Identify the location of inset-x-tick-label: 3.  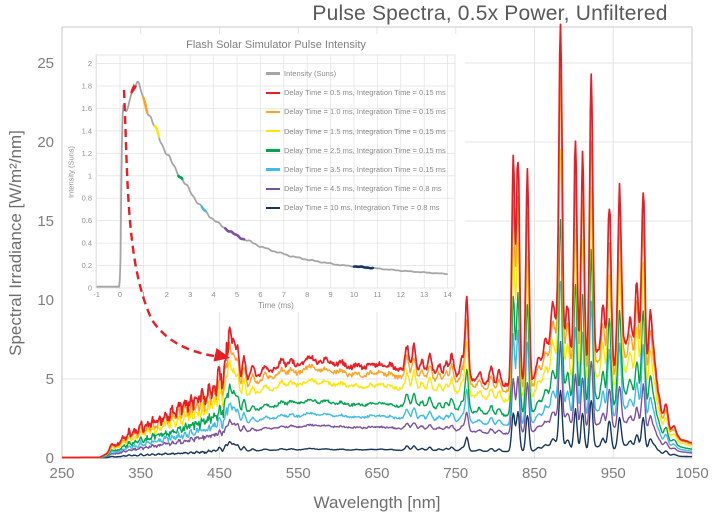
(190, 294).